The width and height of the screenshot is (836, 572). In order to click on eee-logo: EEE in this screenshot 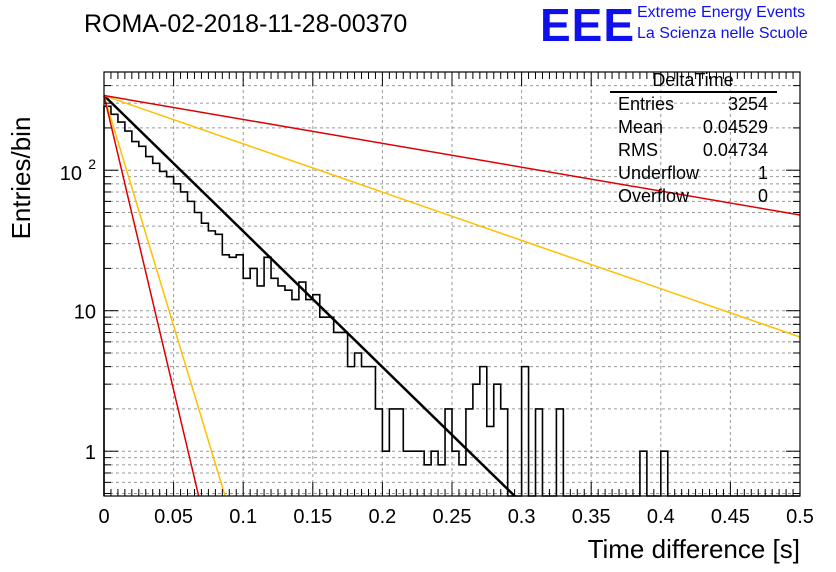, I will do `click(588, 25)`.